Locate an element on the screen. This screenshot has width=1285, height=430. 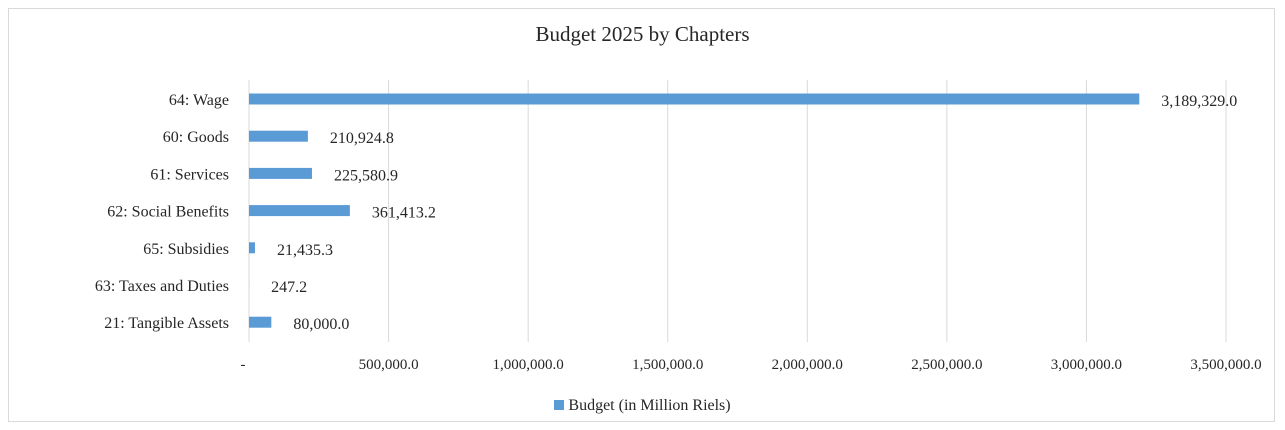
x-tick-label: 2,000,000.0 is located at coordinates (807, 365).